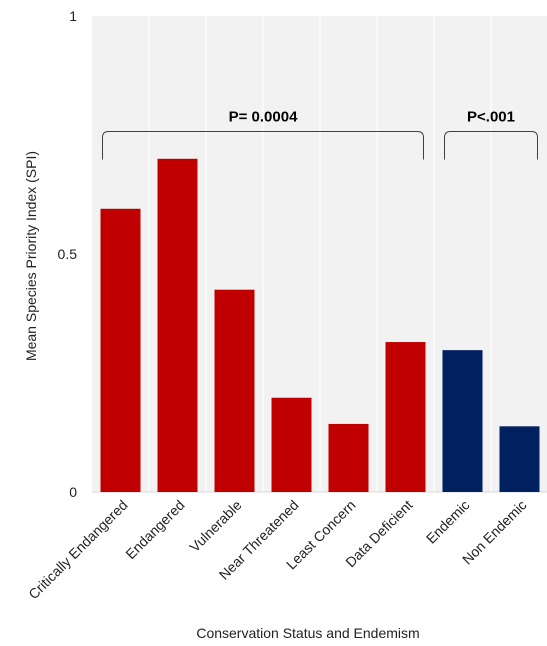 The width and height of the screenshot is (547, 646). What do you see at coordinates (73, 16) in the screenshot?
I see `y-tick-label: 1` at bounding box center [73, 16].